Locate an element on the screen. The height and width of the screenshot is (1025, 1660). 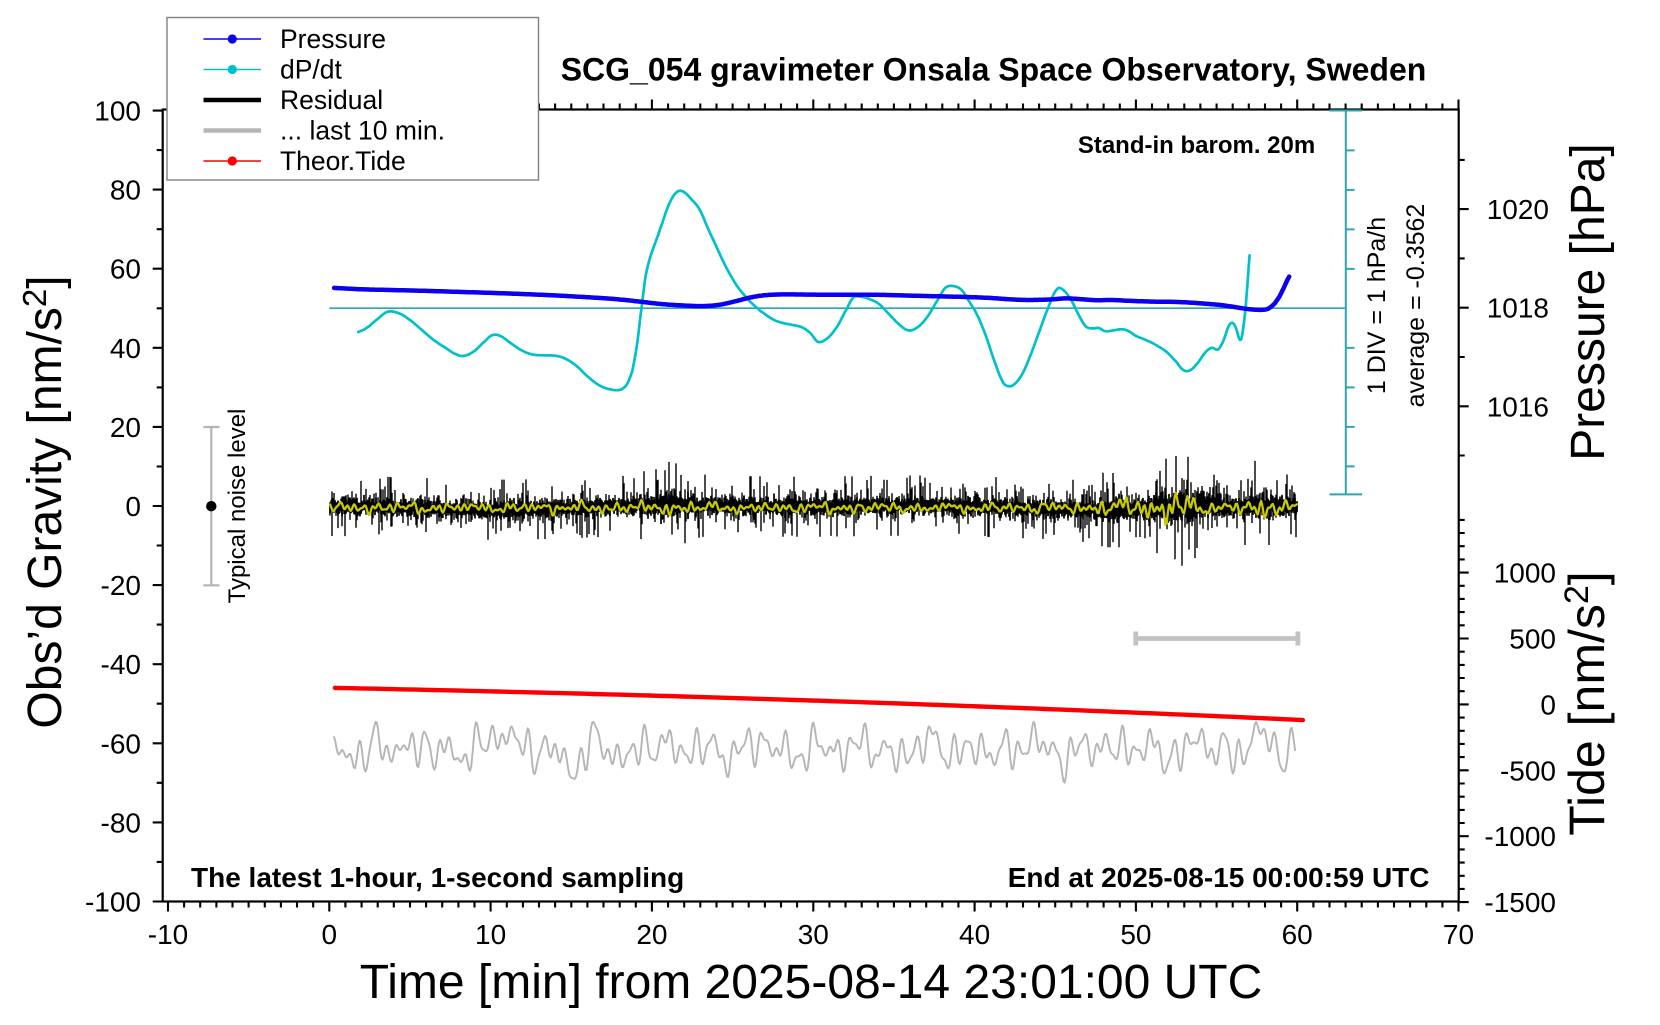
svg-text: Residual is located at coordinates (331, 100).